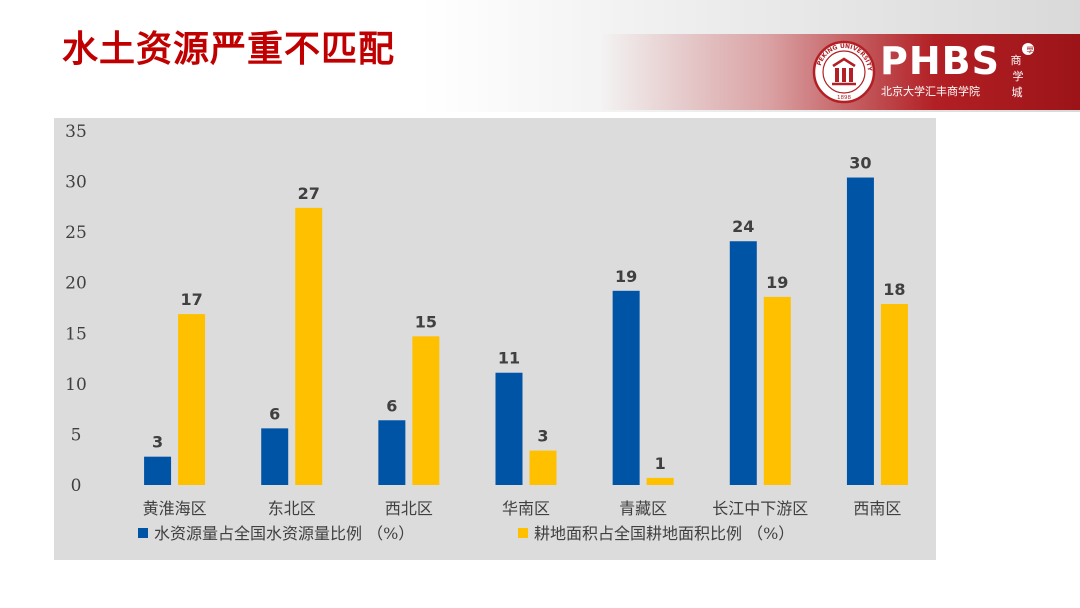 The height and width of the screenshot is (608, 1080). What do you see at coordinates (940, 61) in the screenshot?
I see `brand-name: PHBS` at bounding box center [940, 61].